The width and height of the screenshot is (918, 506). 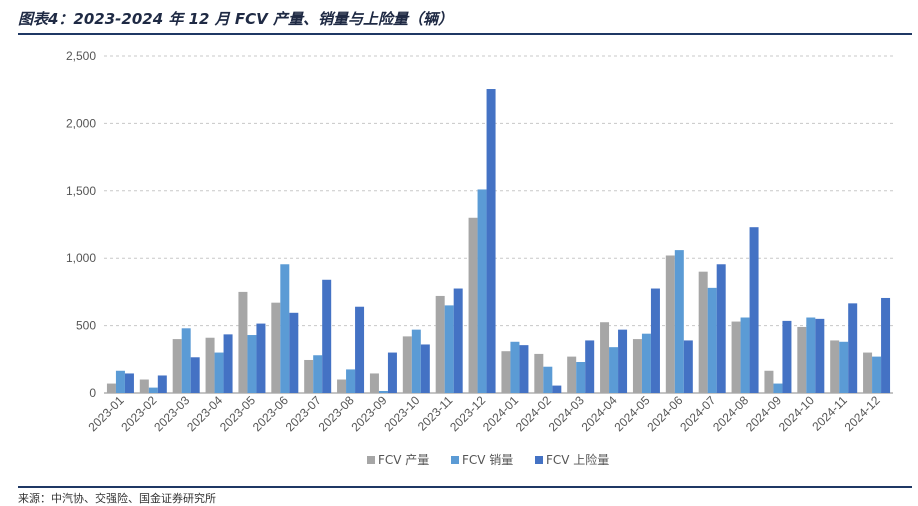 I want to click on legend: FCV 产量 FCV 销量 FCV 上险量, so click(x=488, y=459).